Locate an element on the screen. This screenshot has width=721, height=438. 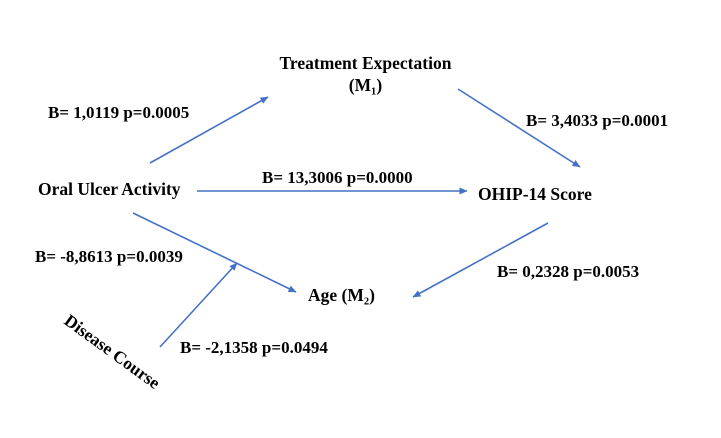
path-label-disease-course-moderation: B= -2,1358 p=0.0494 is located at coordinates (254, 347).